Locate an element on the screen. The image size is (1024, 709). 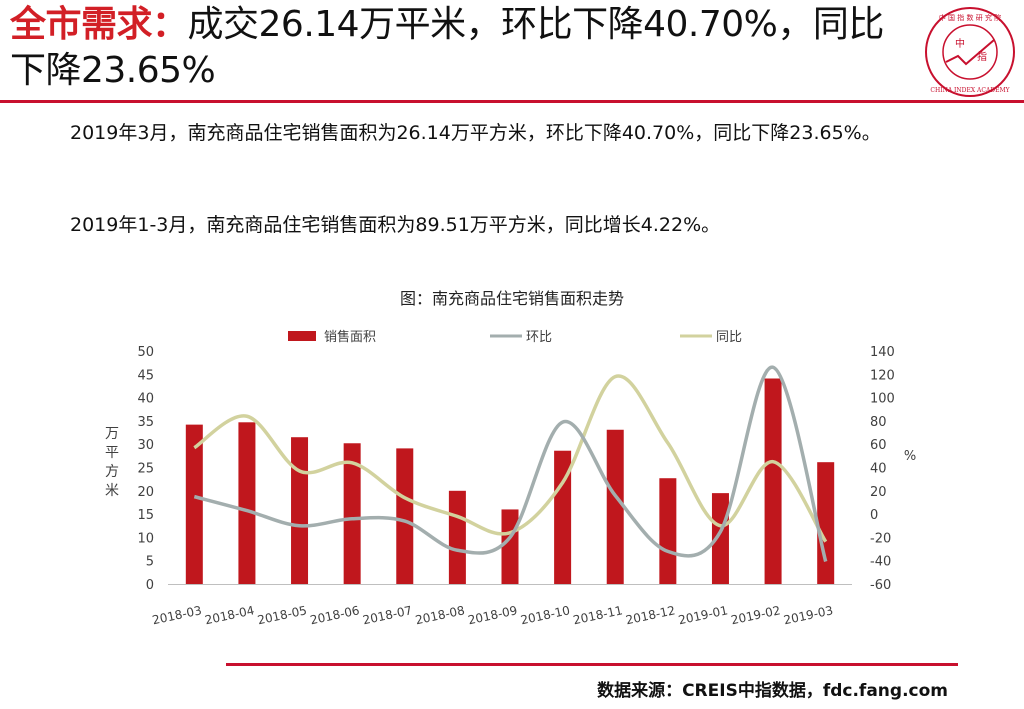
y-tick-label: 50 is located at coordinates (145, 352).